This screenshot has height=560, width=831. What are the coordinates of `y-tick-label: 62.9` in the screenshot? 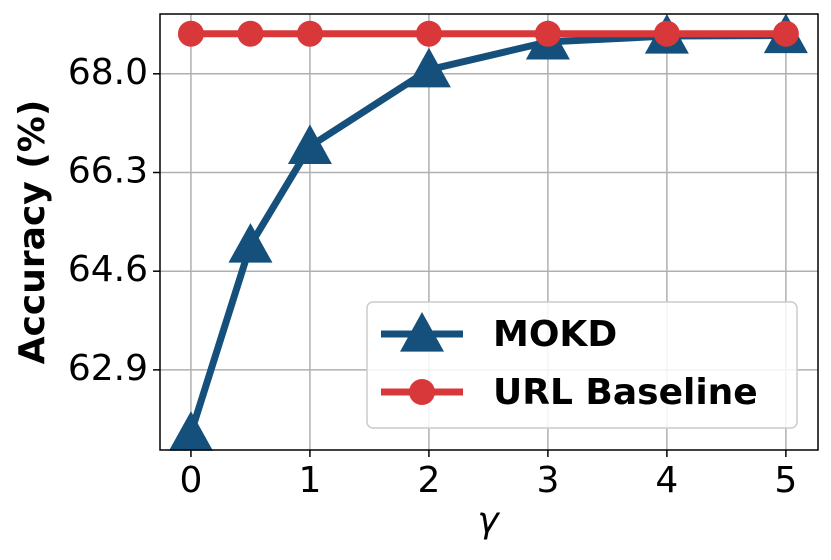 It's located at (108, 368).